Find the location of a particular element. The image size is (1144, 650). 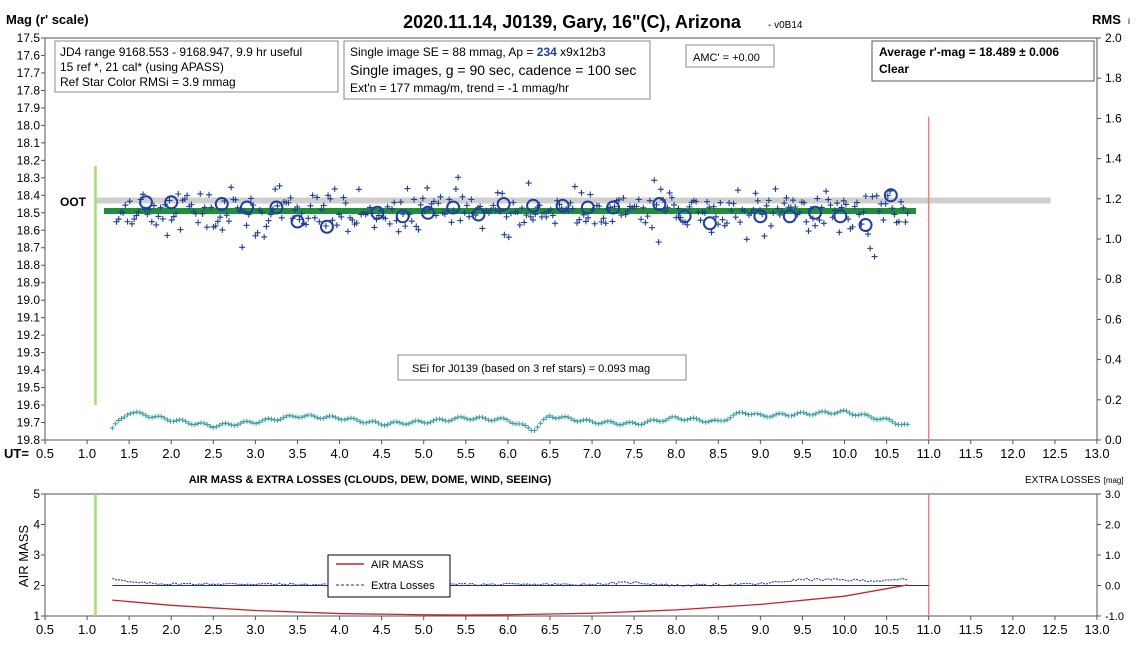

legend-extra-losses-label: Extra Losses is located at coordinates (403, 586).